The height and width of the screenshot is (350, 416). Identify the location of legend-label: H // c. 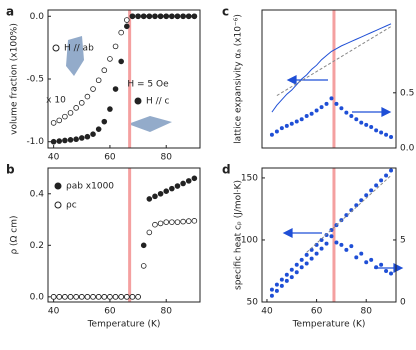
(158, 102).